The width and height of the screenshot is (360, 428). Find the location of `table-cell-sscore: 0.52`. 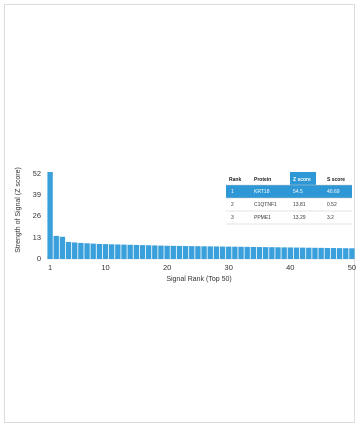

table-cell-sscore: 0.52 is located at coordinates (332, 205).